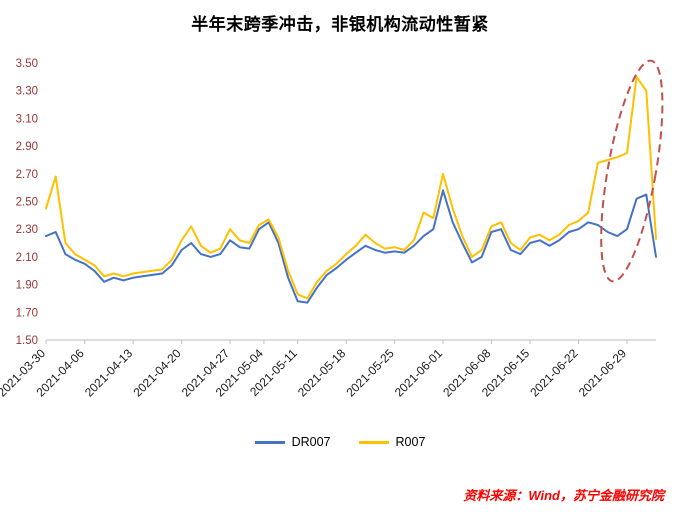 The height and width of the screenshot is (512, 680). What do you see at coordinates (632, 171) in the screenshot?
I see `highlight-ellipse` at bounding box center [632, 171].